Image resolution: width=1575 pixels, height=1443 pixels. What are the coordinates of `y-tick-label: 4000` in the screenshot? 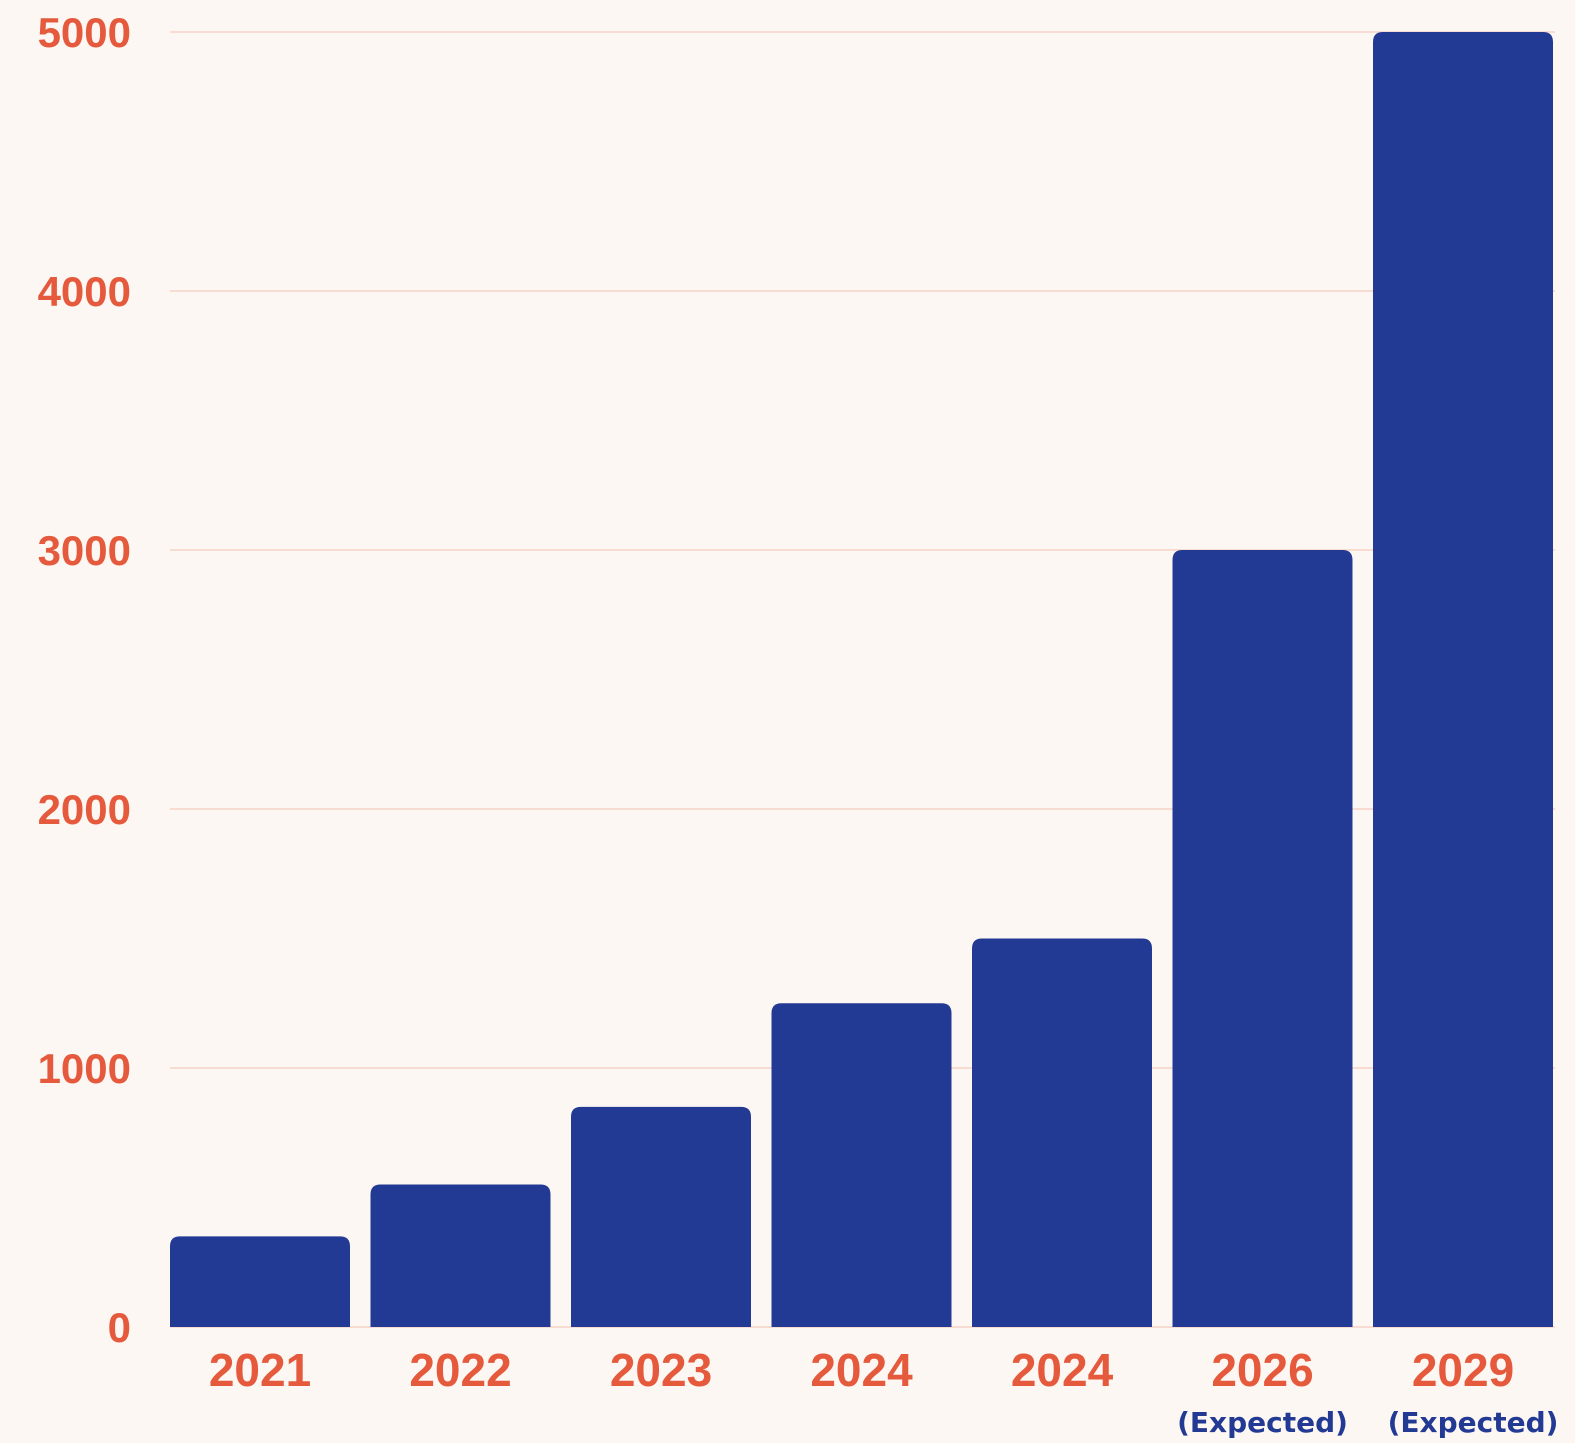 It's located at (84, 291).